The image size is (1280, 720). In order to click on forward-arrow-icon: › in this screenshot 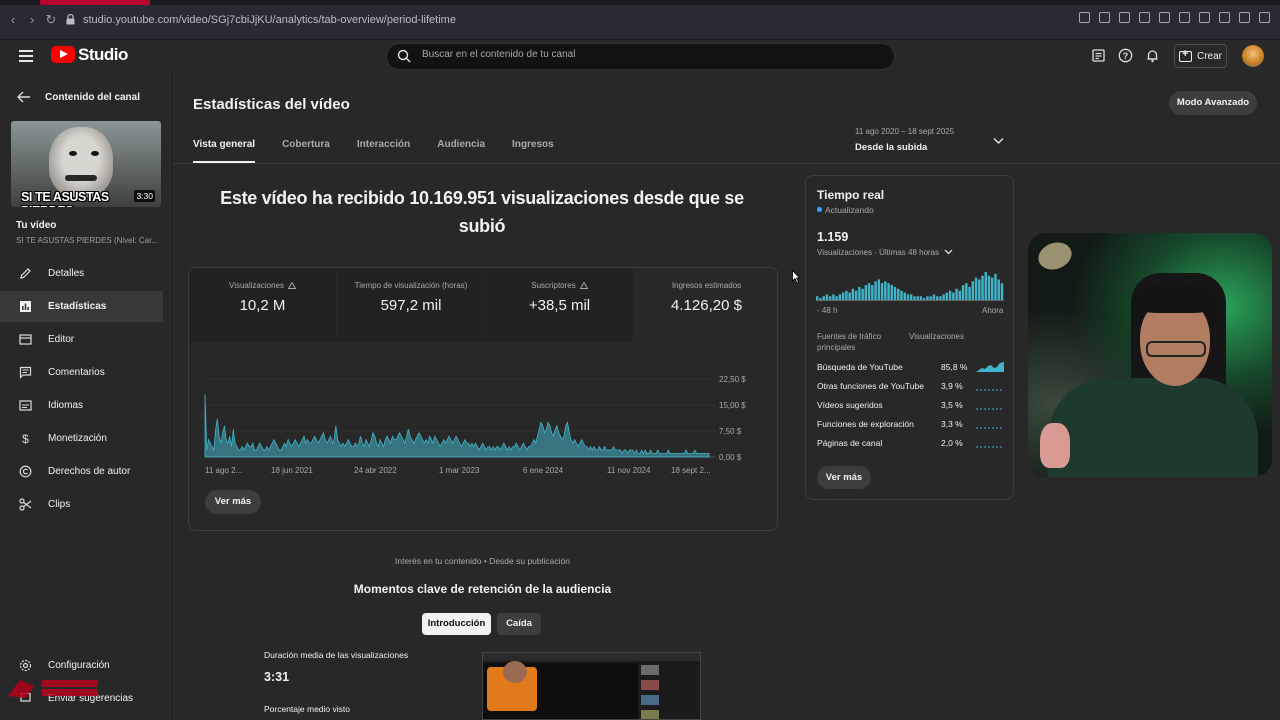, I will do `click(32, 19)`.